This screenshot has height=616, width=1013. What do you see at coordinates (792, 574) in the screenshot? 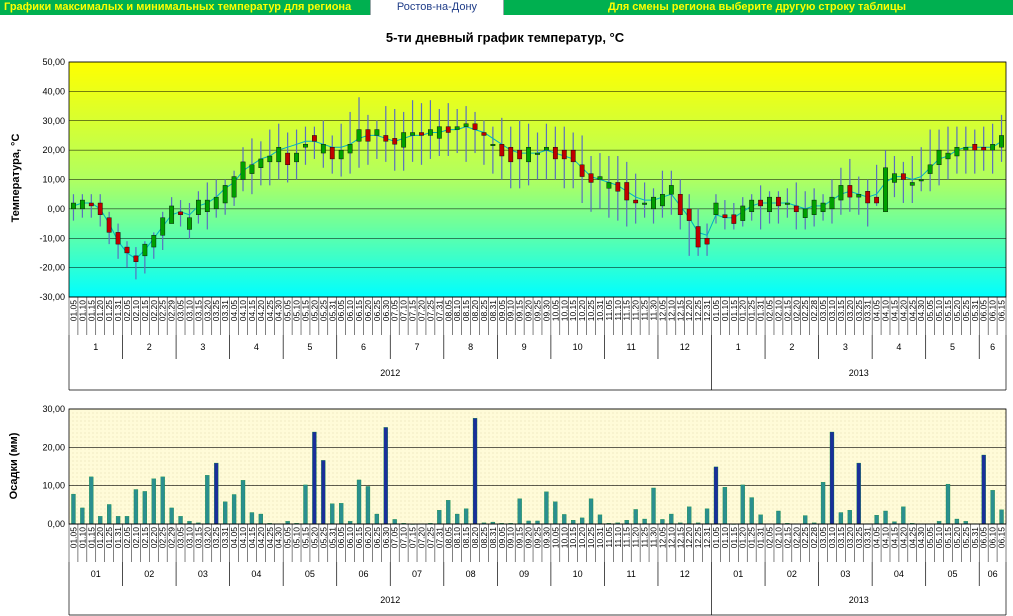
I see `precip-month-label: 02` at bounding box center [792, 574].